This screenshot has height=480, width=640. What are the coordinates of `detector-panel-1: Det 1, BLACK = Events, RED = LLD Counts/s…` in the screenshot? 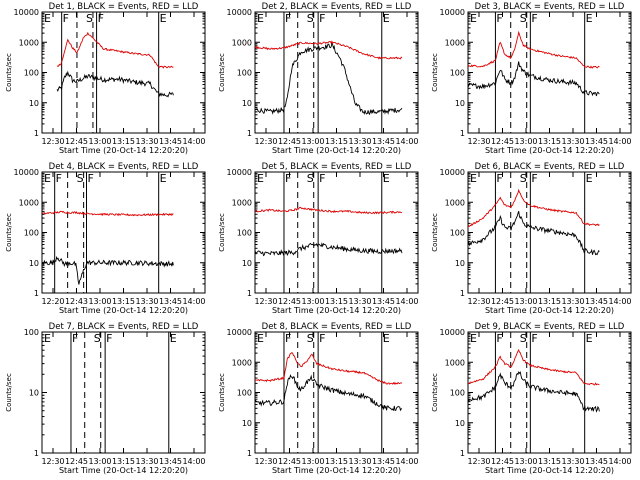 It's located at (105, 78).